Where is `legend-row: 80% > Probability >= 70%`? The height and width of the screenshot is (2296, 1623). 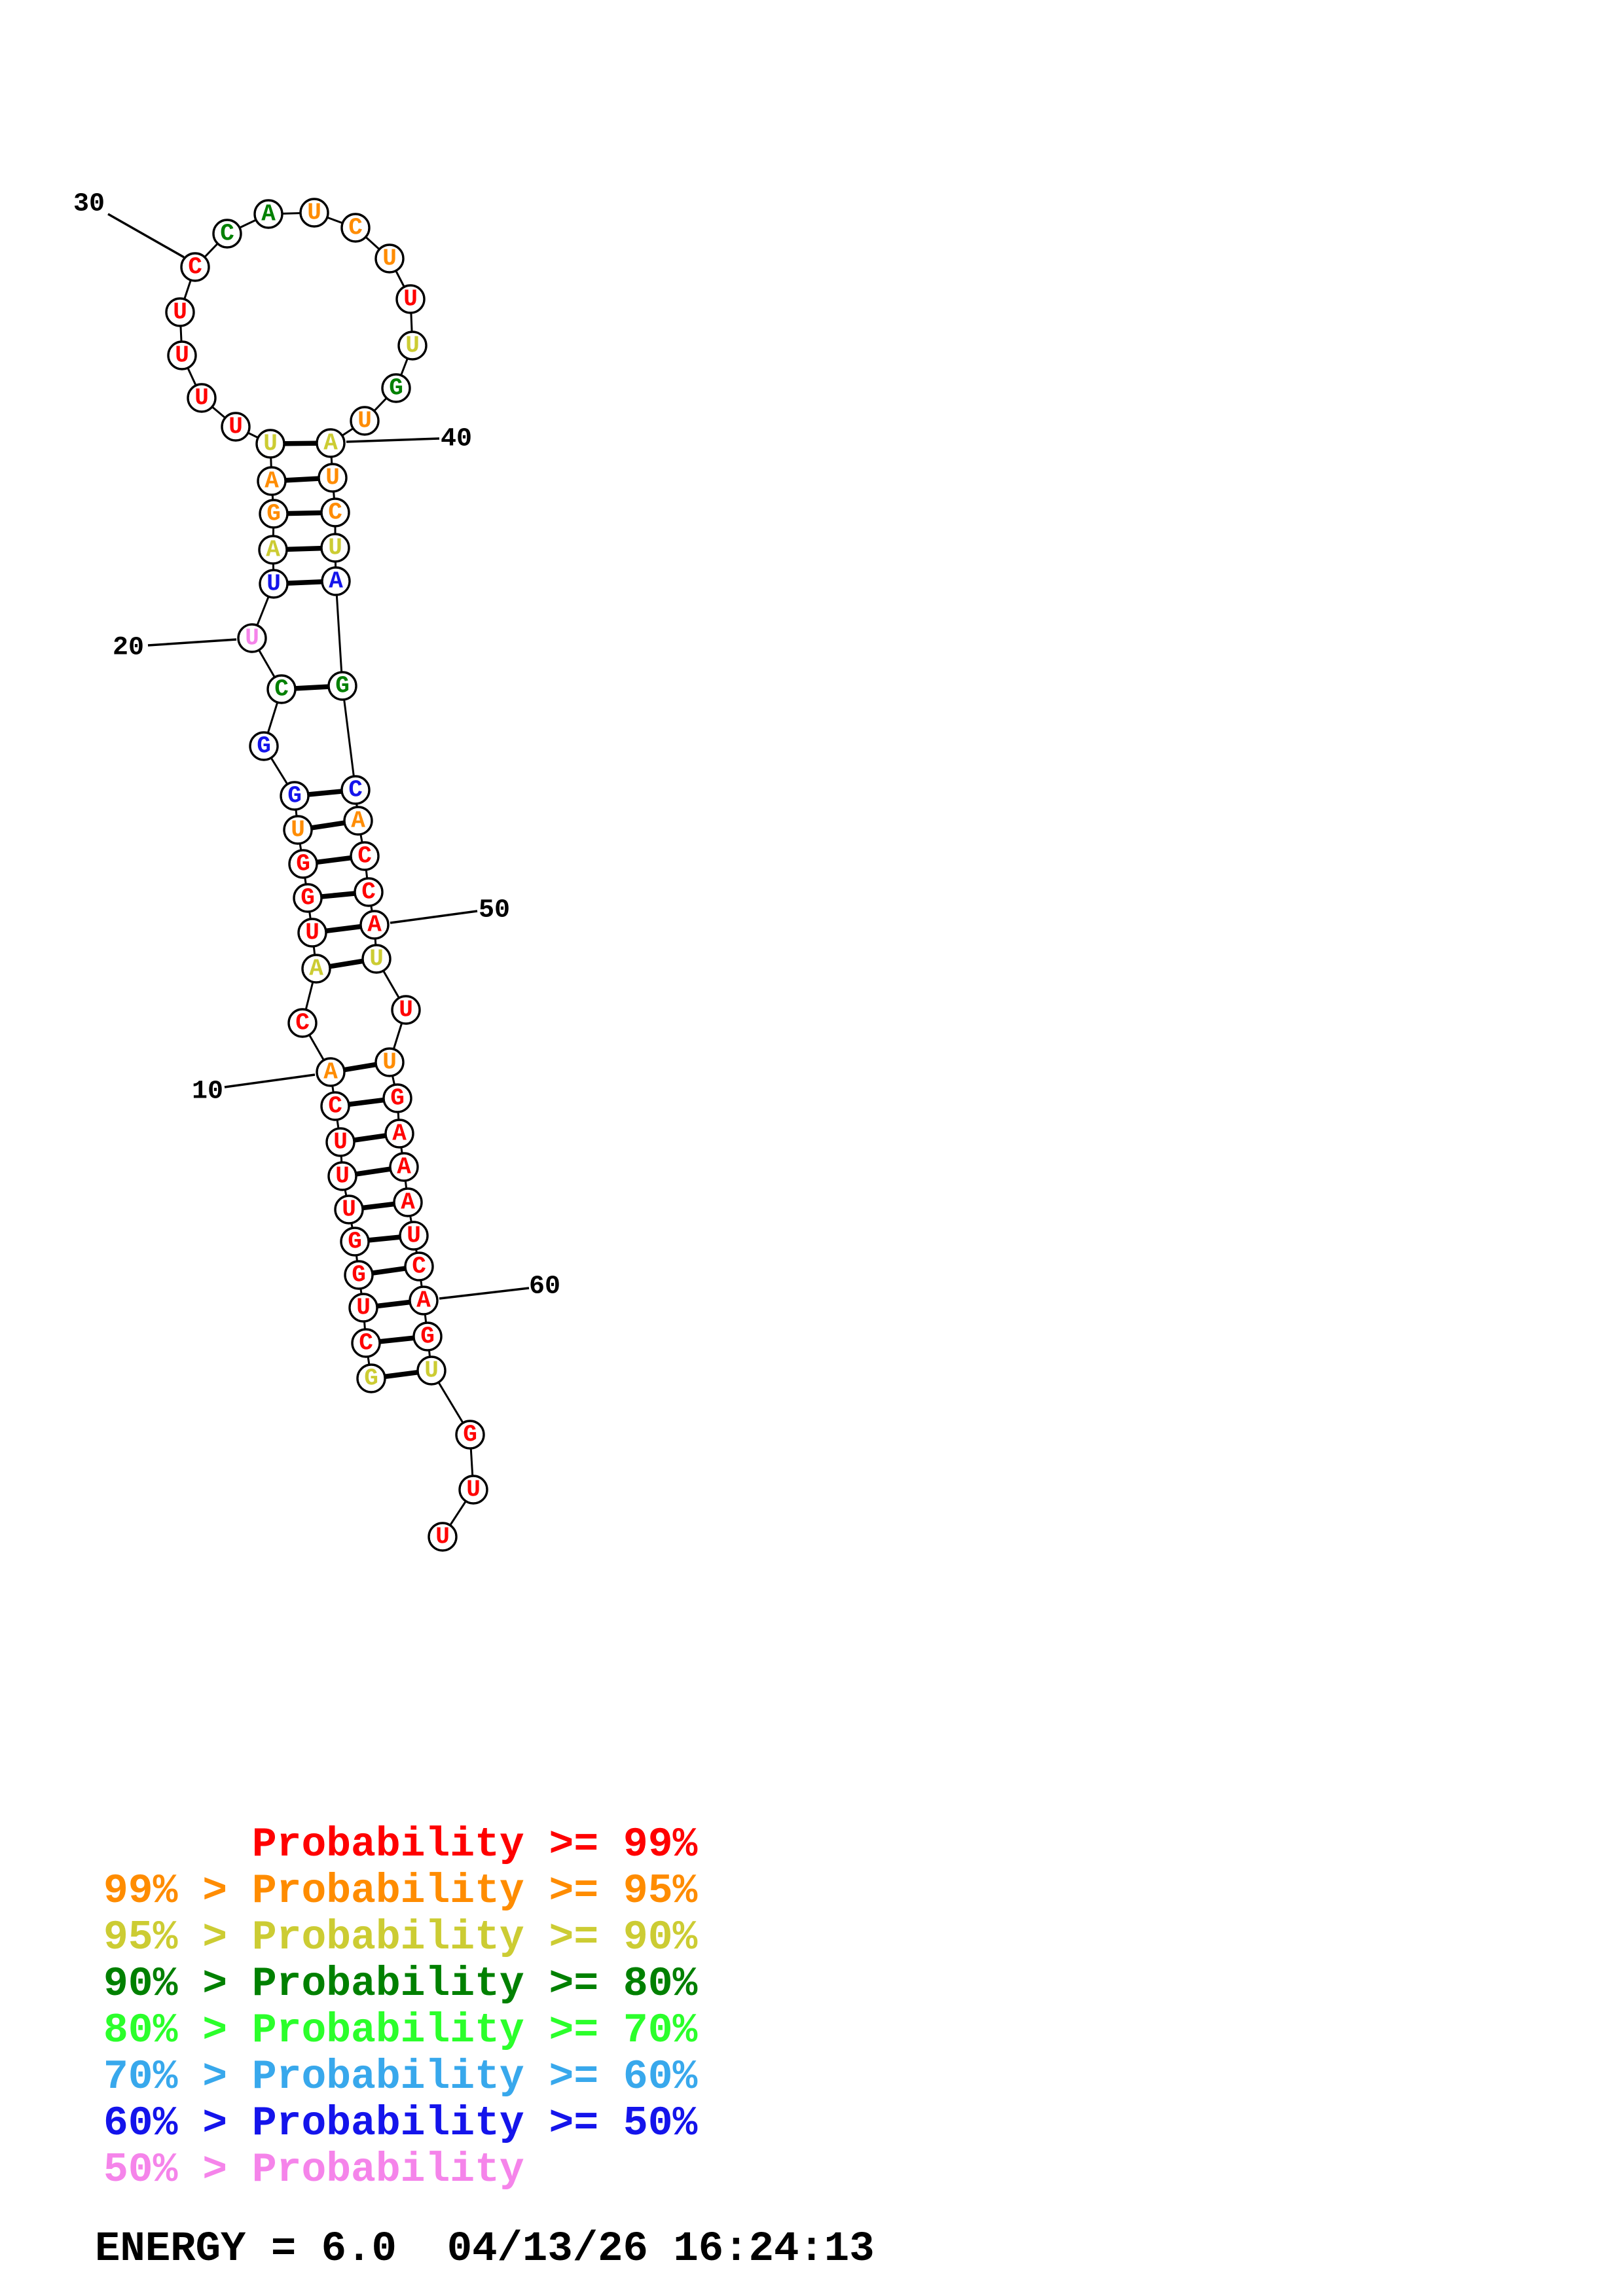 legend-row: 80% > Probability >= 70% is located at coordinates (400, 2030).